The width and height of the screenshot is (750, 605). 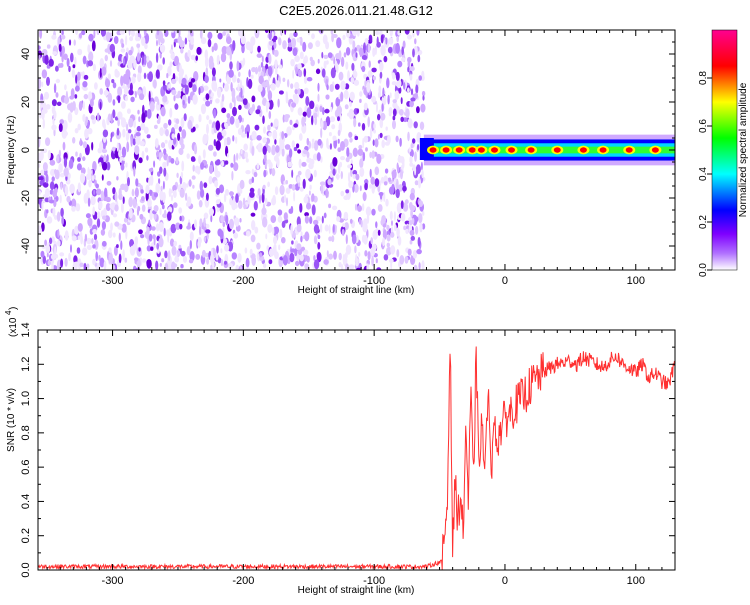 What do you see at coordinates (26, 150) in the screenshot?
I see `y-tick-label: 0` at bounding box center [26, 150].